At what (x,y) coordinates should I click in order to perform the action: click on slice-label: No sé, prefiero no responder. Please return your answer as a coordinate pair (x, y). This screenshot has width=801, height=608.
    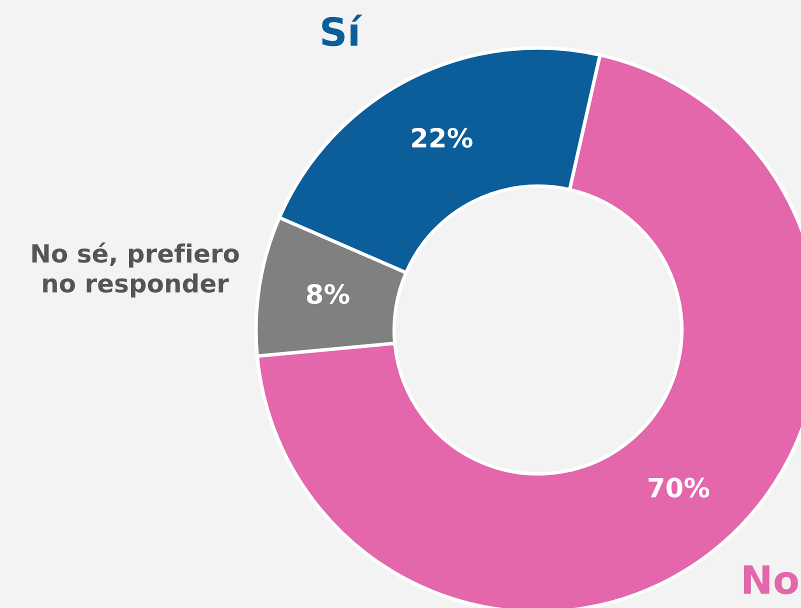
    Looking at the image, I should click on (135, 270).